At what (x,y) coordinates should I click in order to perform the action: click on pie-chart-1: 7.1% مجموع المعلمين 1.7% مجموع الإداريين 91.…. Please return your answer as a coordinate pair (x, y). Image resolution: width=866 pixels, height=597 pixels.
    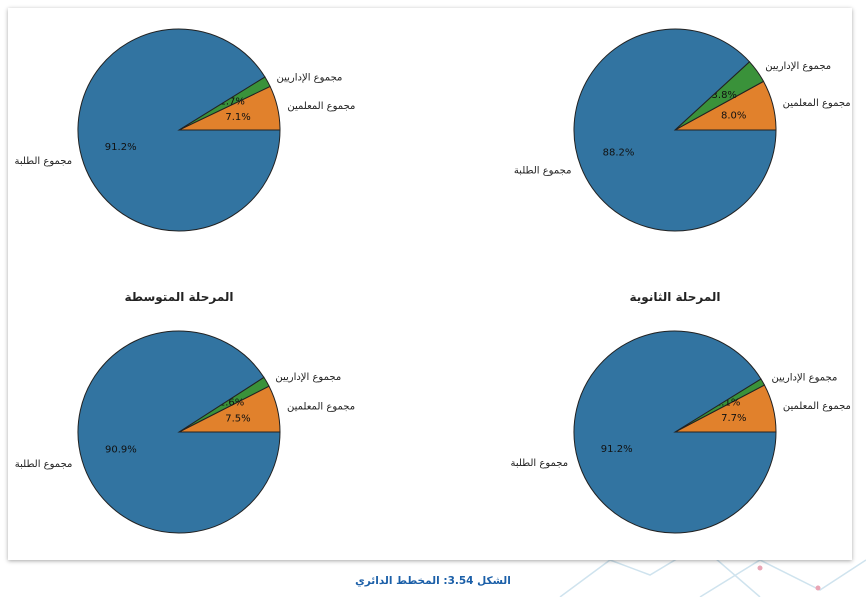
    Looking at the image, I should click on (184, 130).